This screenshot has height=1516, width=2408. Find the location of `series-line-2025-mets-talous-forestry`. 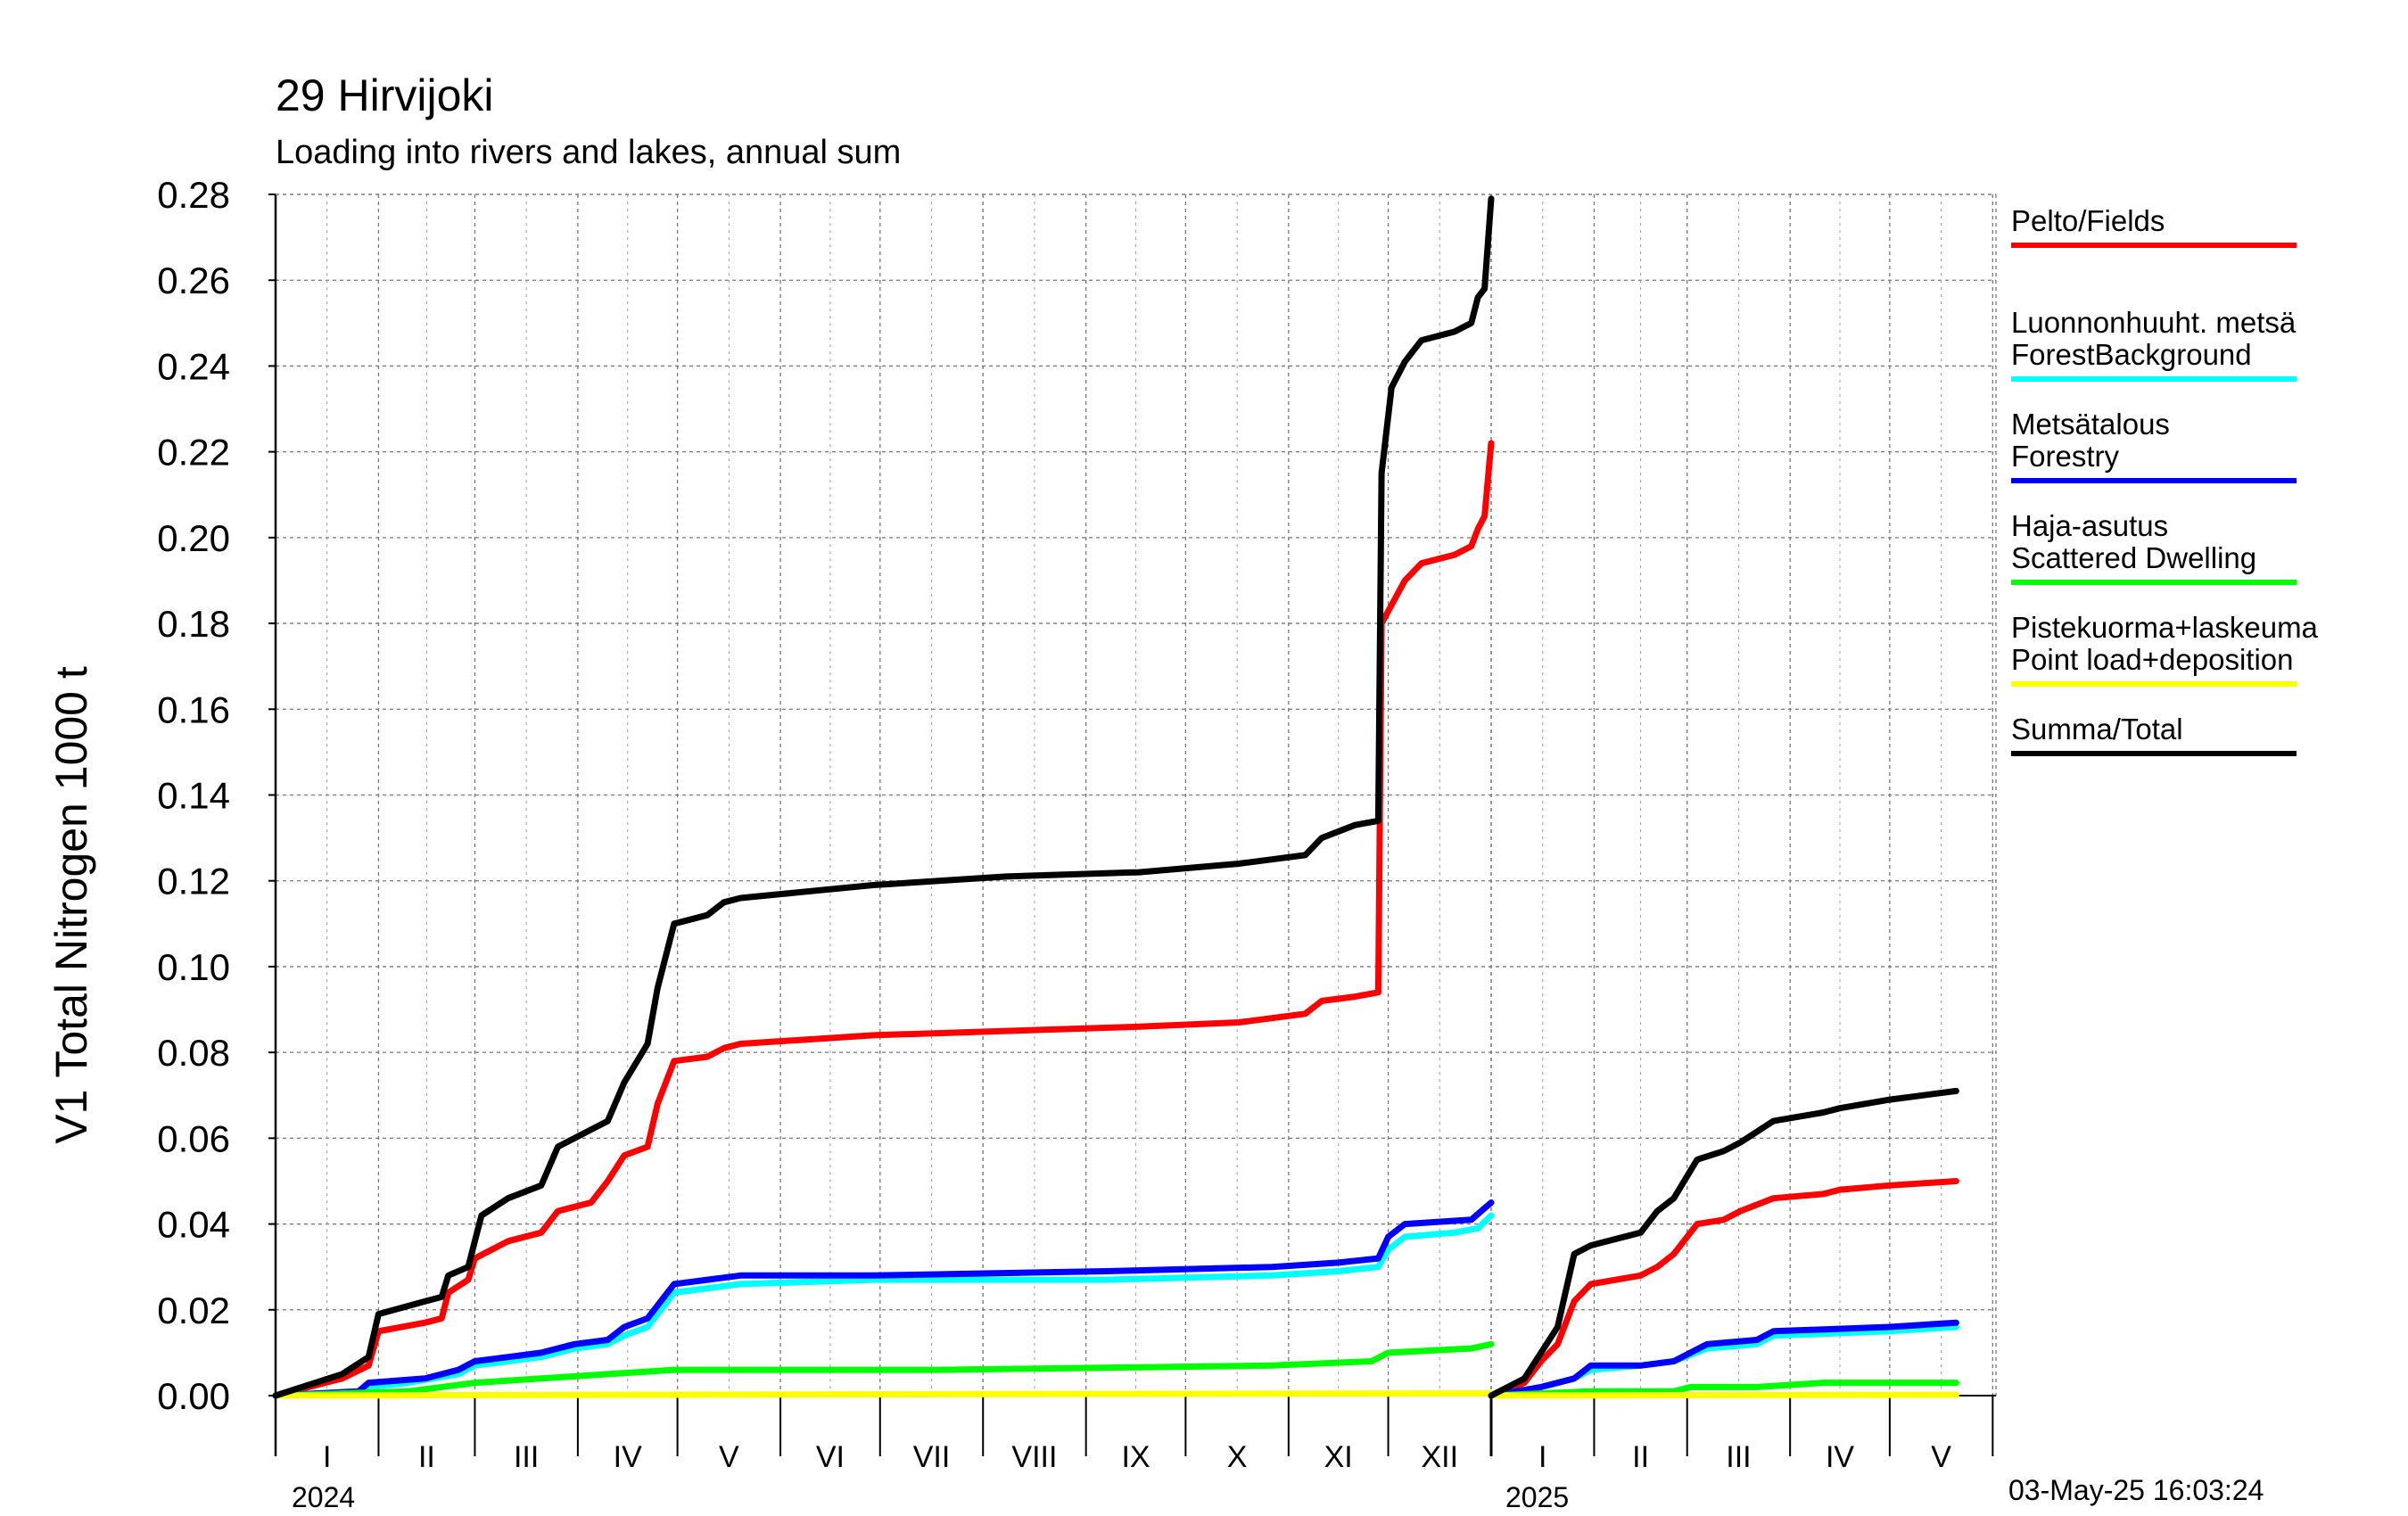

series-line-2025-mets-talous-forestry is located at coordinates (1723, 1359).